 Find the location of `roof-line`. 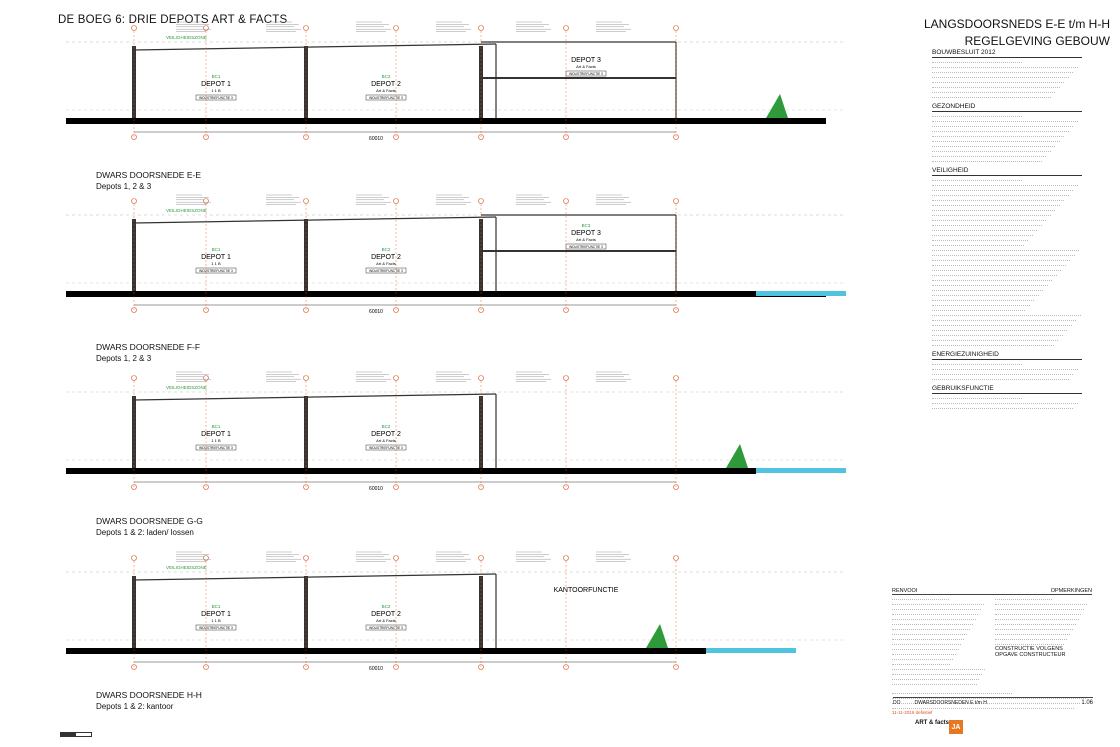

roof-line is located at coordinates (315, 220).